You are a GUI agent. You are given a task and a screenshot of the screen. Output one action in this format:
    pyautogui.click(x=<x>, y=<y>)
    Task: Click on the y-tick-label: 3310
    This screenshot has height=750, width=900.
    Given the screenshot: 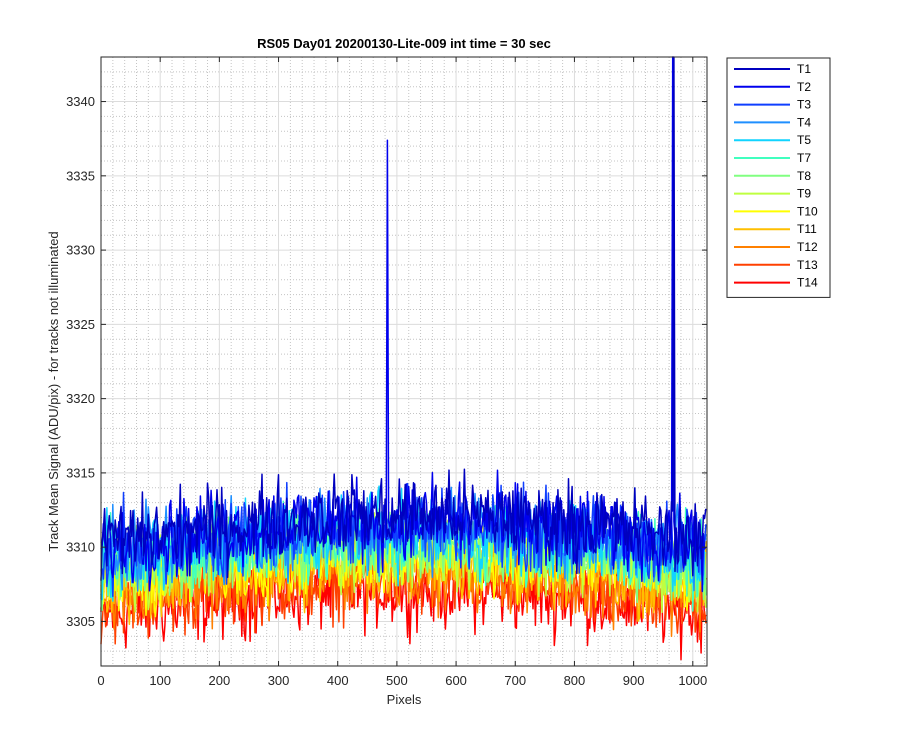 What is the action you would take?
    pyautogui.click(x=80, y=547)
    